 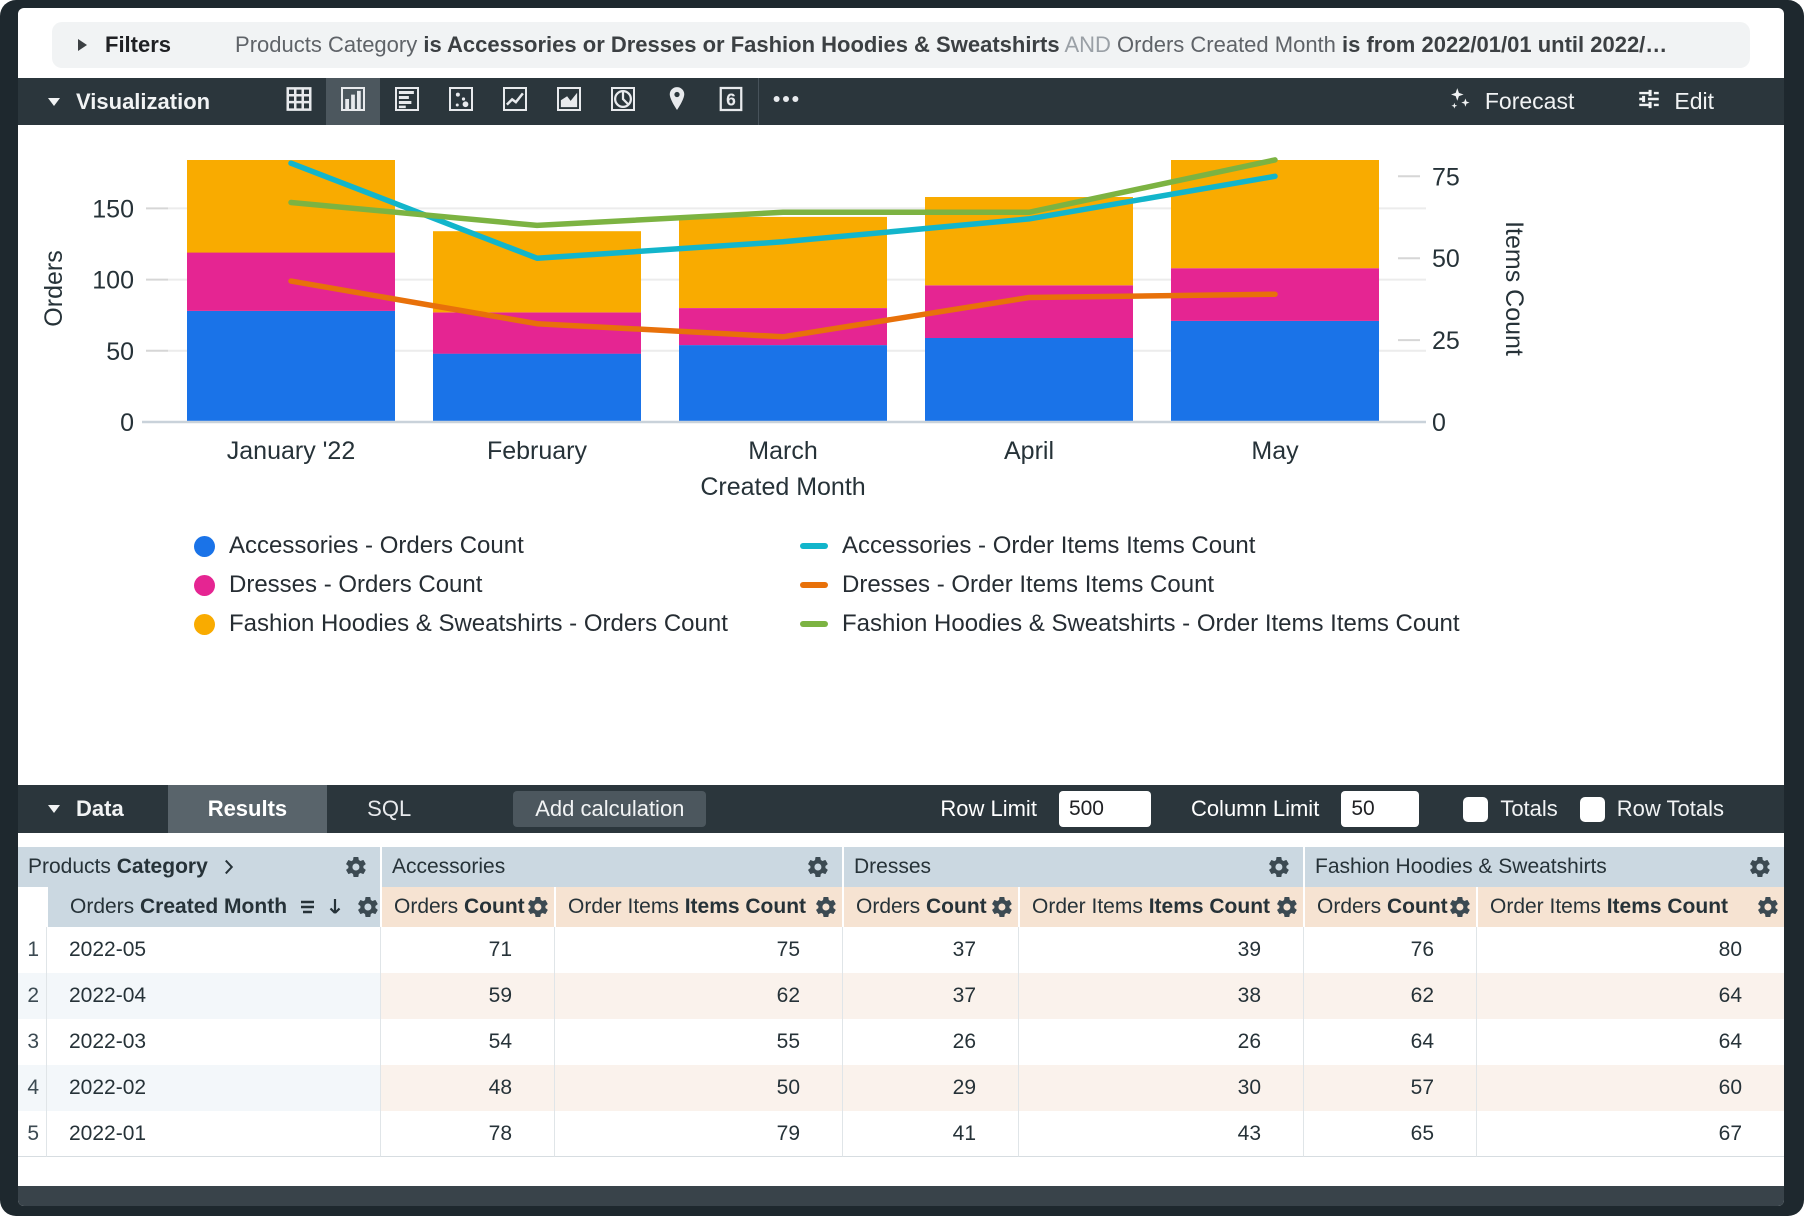 What do you see at coordinates (698, 1042) in the screenshot?
I see `measure-cell: 55` at bounding box center [698, 1042].